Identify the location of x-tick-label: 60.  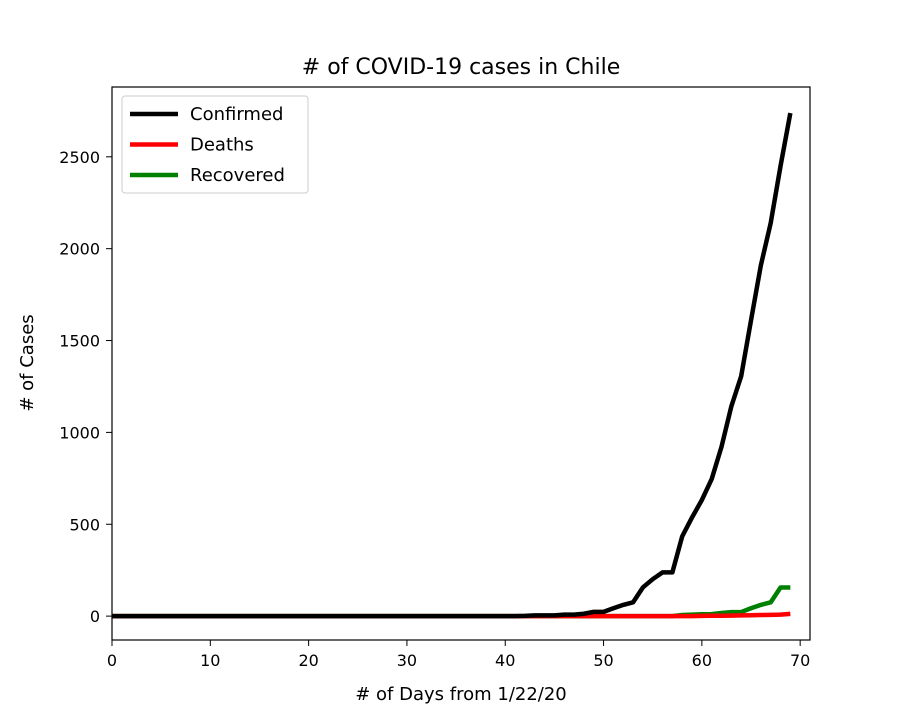
(702, 660).